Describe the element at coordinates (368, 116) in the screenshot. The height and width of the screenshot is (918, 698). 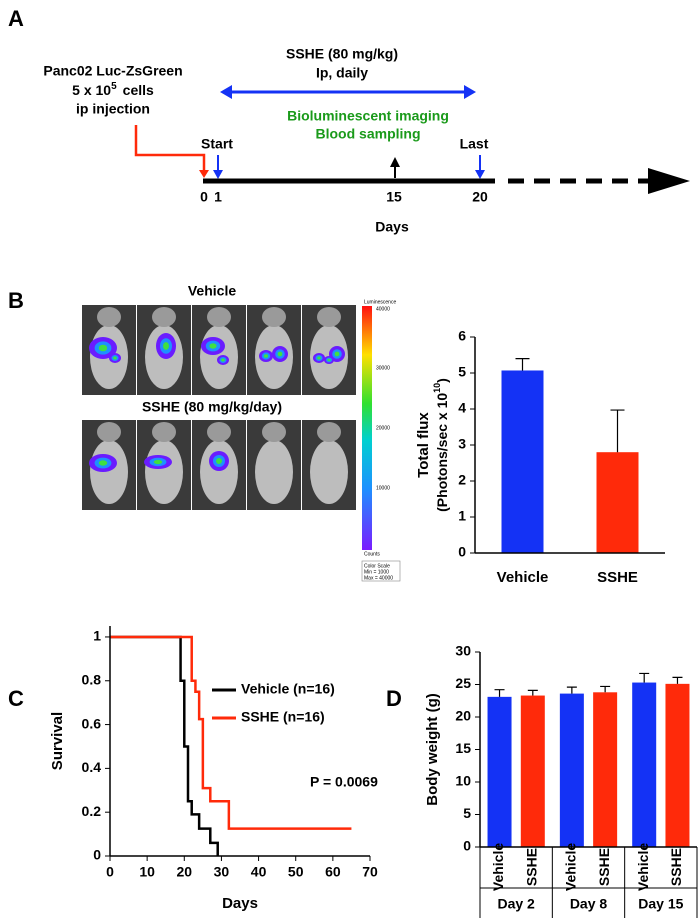
I see `assay: Bioluminescent imaging` at that location.